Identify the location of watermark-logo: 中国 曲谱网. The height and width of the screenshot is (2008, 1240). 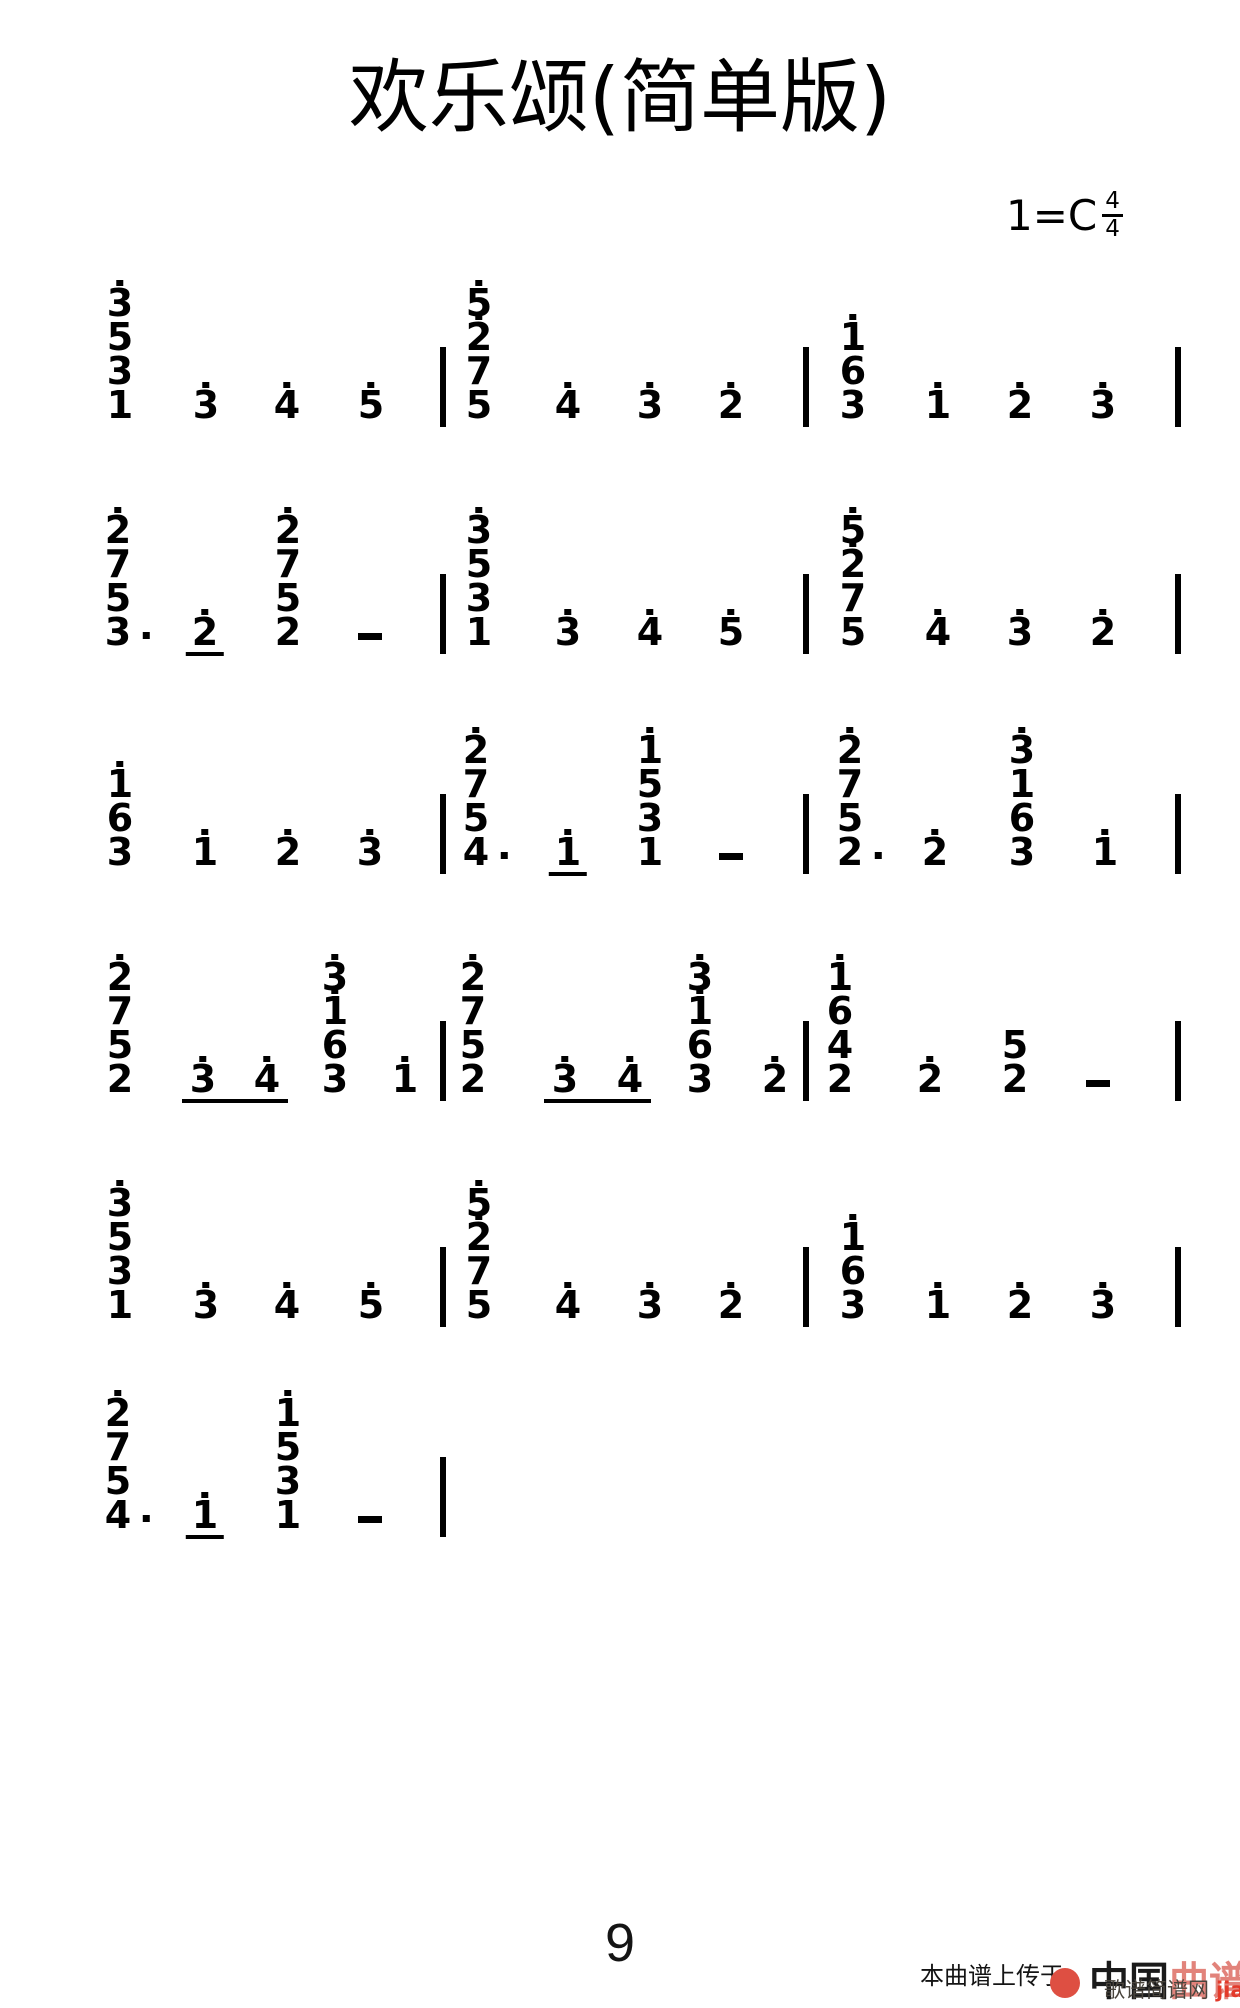
(1145, 1982).